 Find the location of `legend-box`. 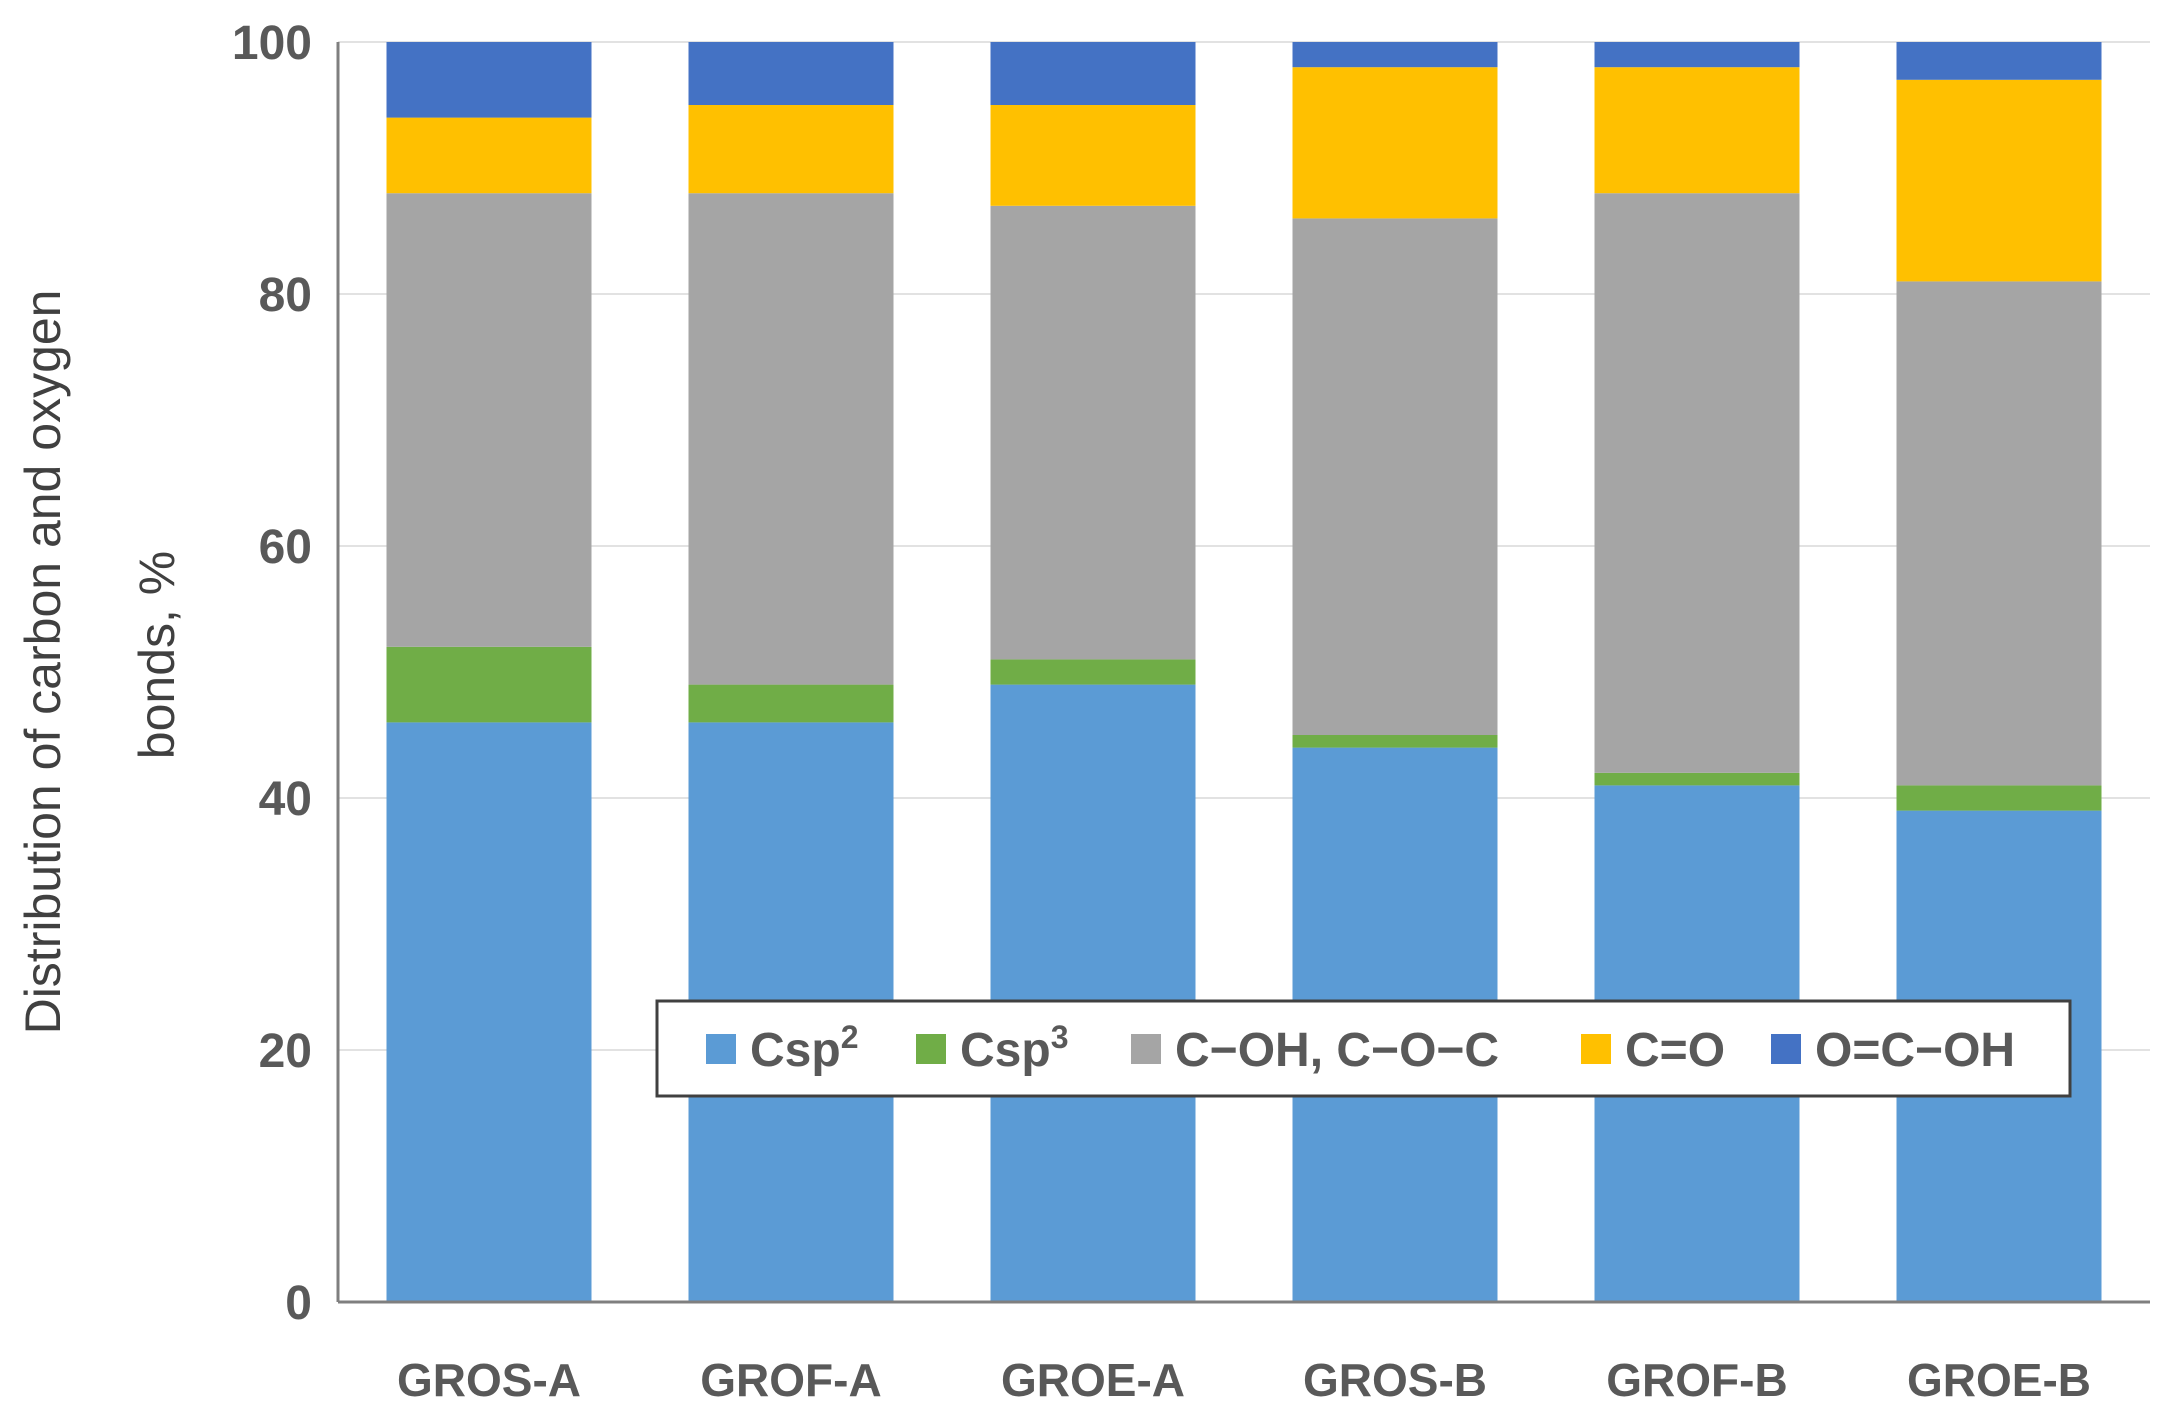

legend-box is located at coordinates (1363, 1048).